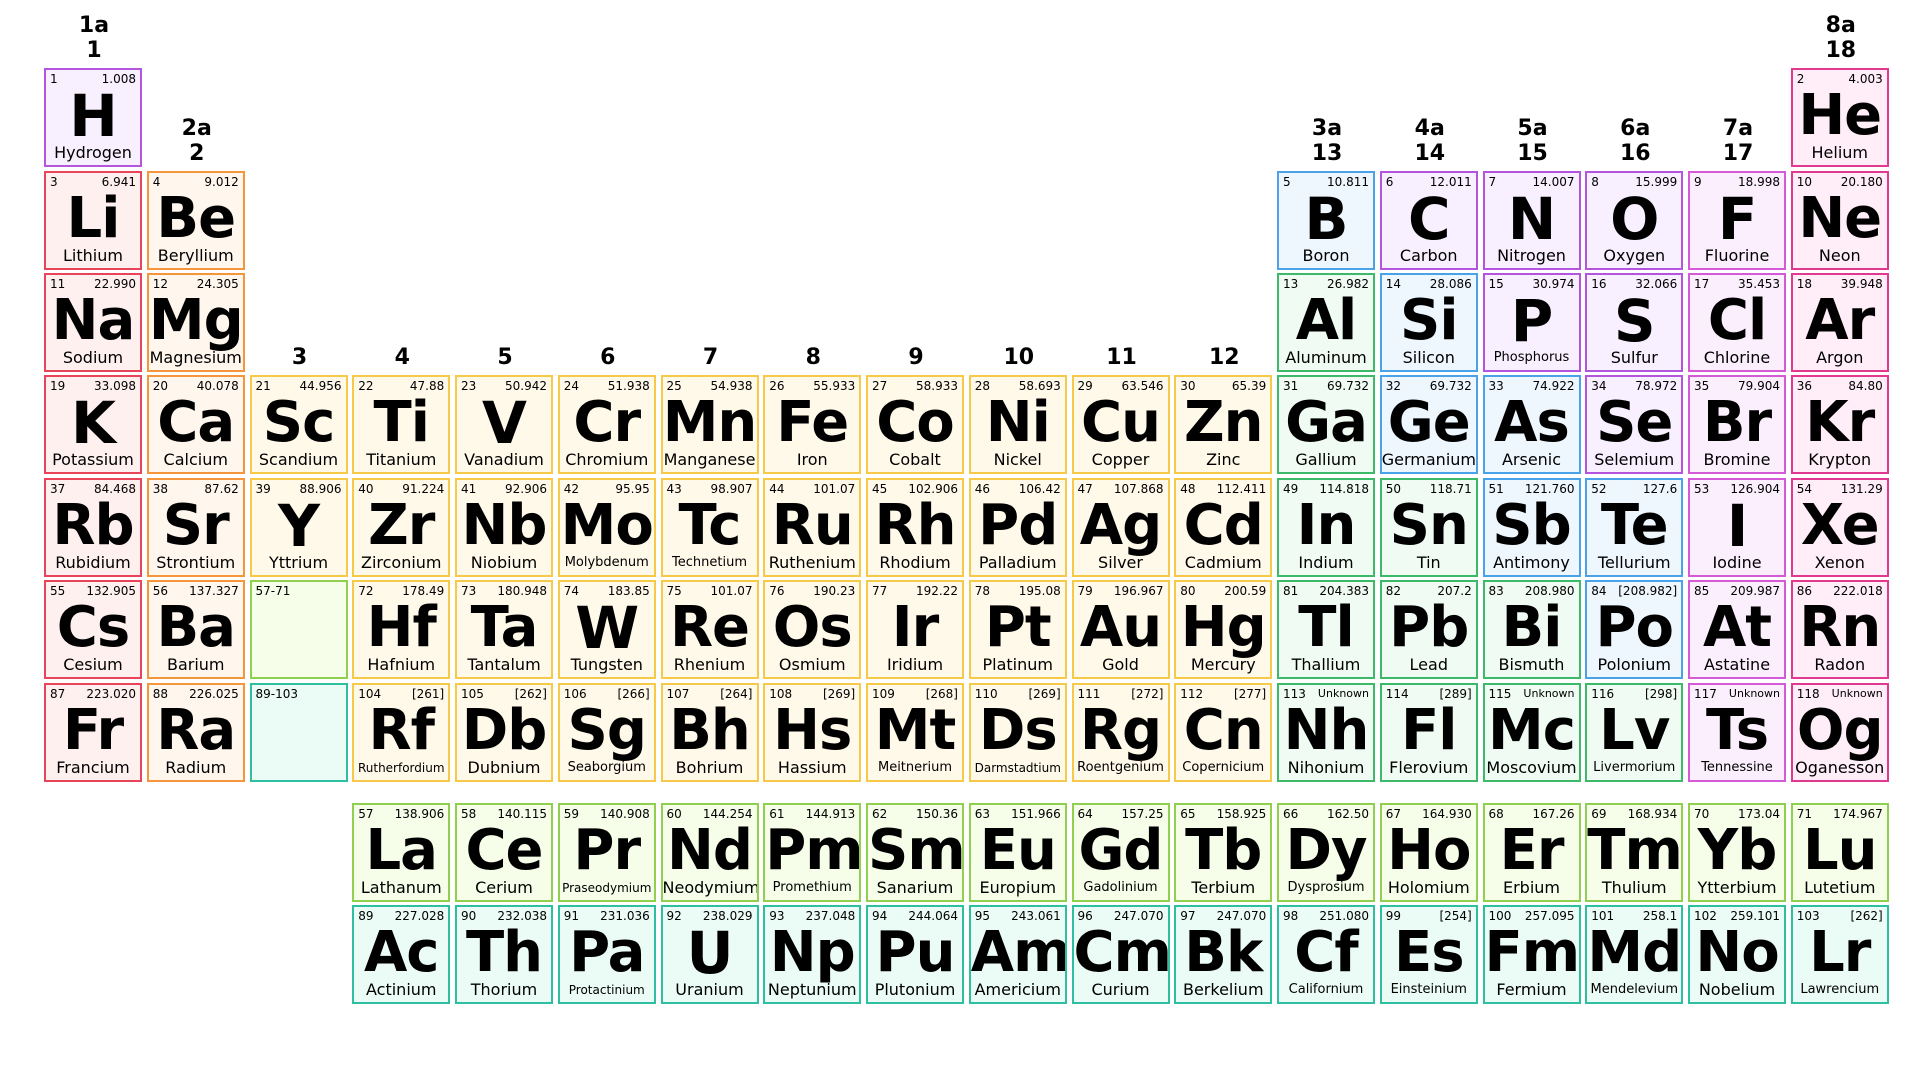  I want to click on element-cell-es: 99 [254] Es Einsteinium, so click(1428, 954).